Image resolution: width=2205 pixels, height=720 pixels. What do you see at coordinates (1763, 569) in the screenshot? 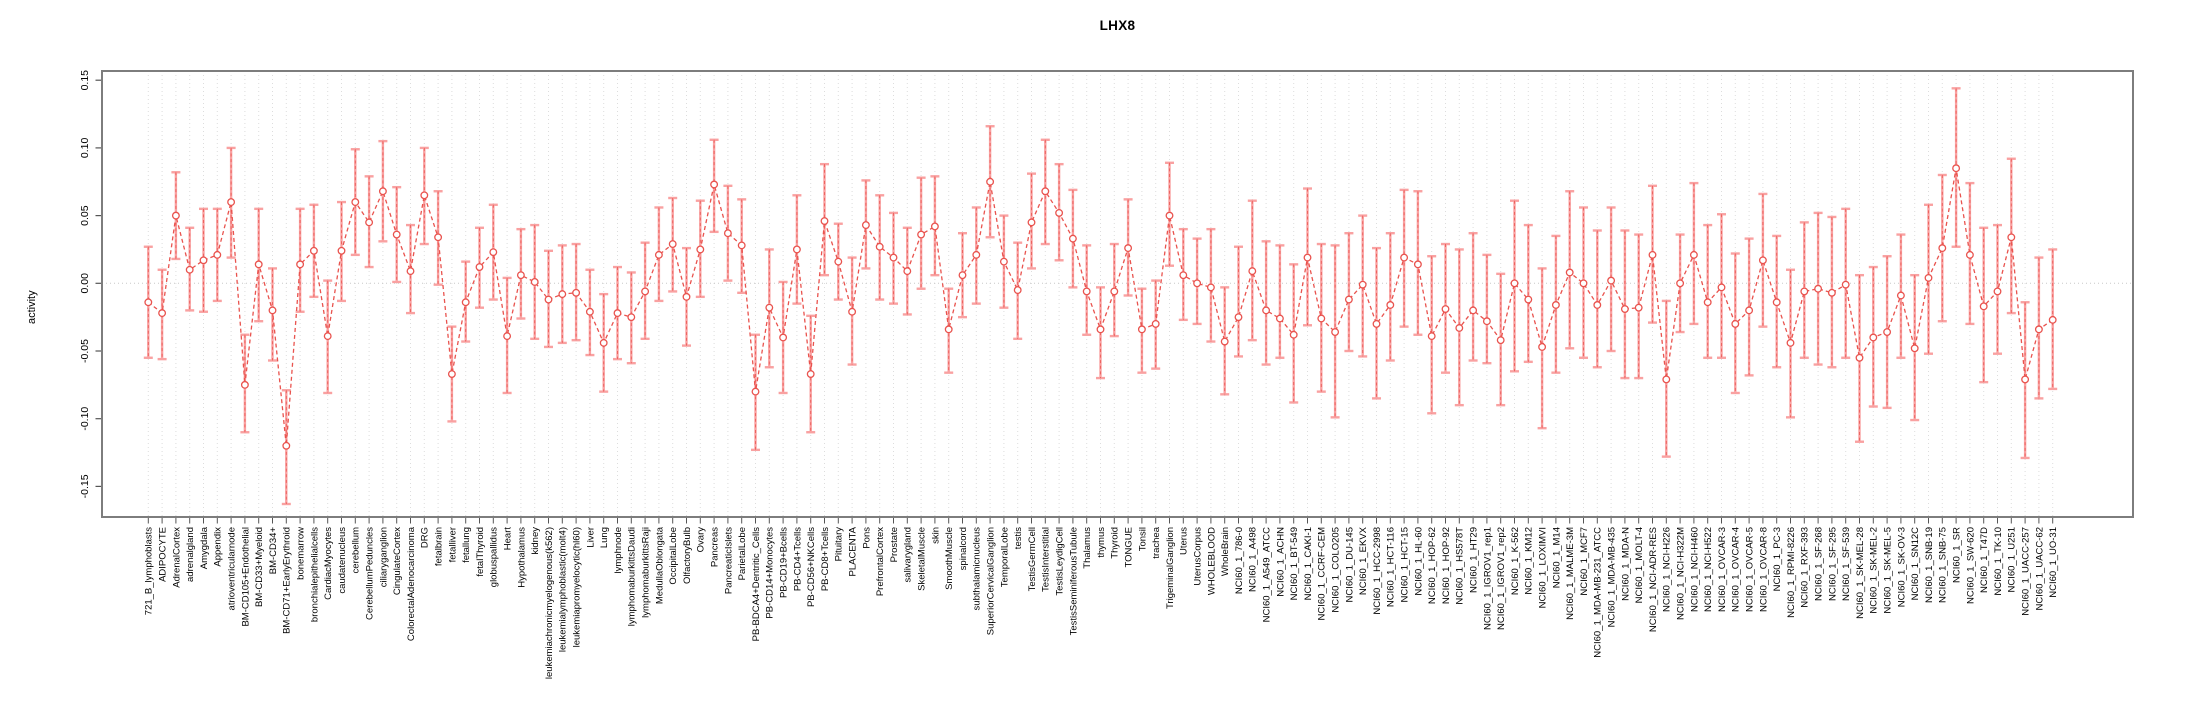
I see `x-tick-label: NCI60_1_OVCAR-8` at bounding box center [1763, 569].